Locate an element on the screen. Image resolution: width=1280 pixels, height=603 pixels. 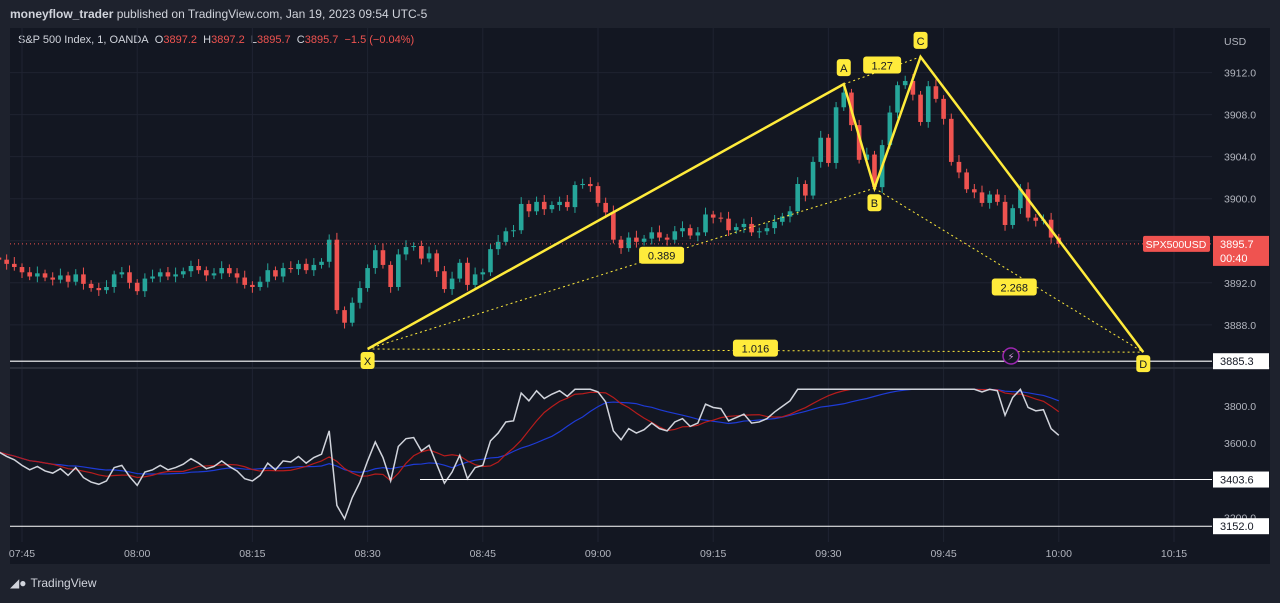
last-price-tag: SPX500USD 3895.7 00:40 is located at coordinates (1206, 250).